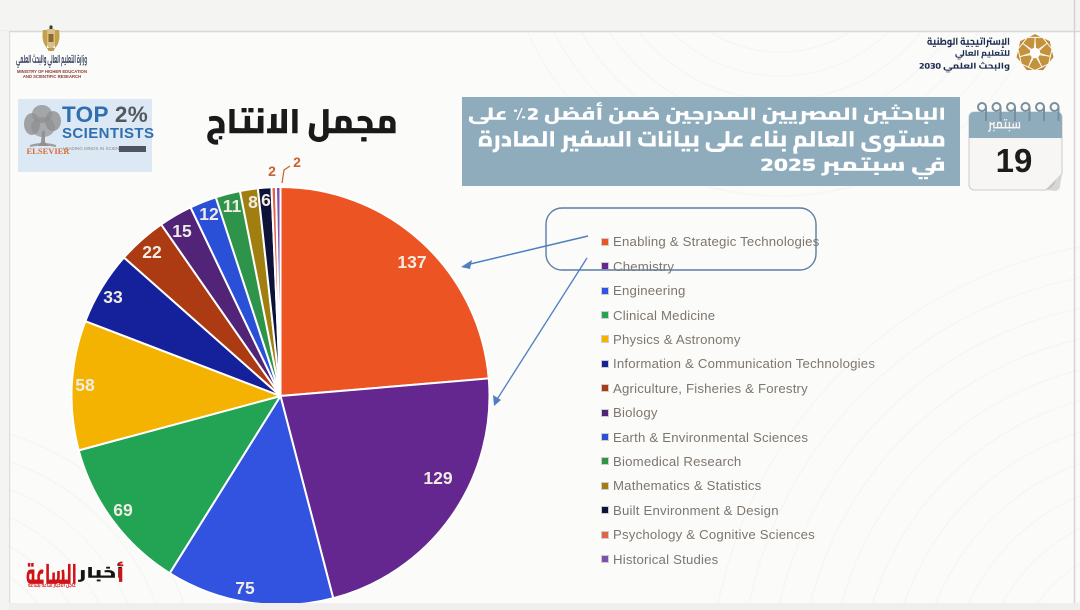 The image size is (1080, 610). What do you see at coordinates (411, 262) in the screenshot?
I see `svg-text: 137` at bounding box center [411, 262].